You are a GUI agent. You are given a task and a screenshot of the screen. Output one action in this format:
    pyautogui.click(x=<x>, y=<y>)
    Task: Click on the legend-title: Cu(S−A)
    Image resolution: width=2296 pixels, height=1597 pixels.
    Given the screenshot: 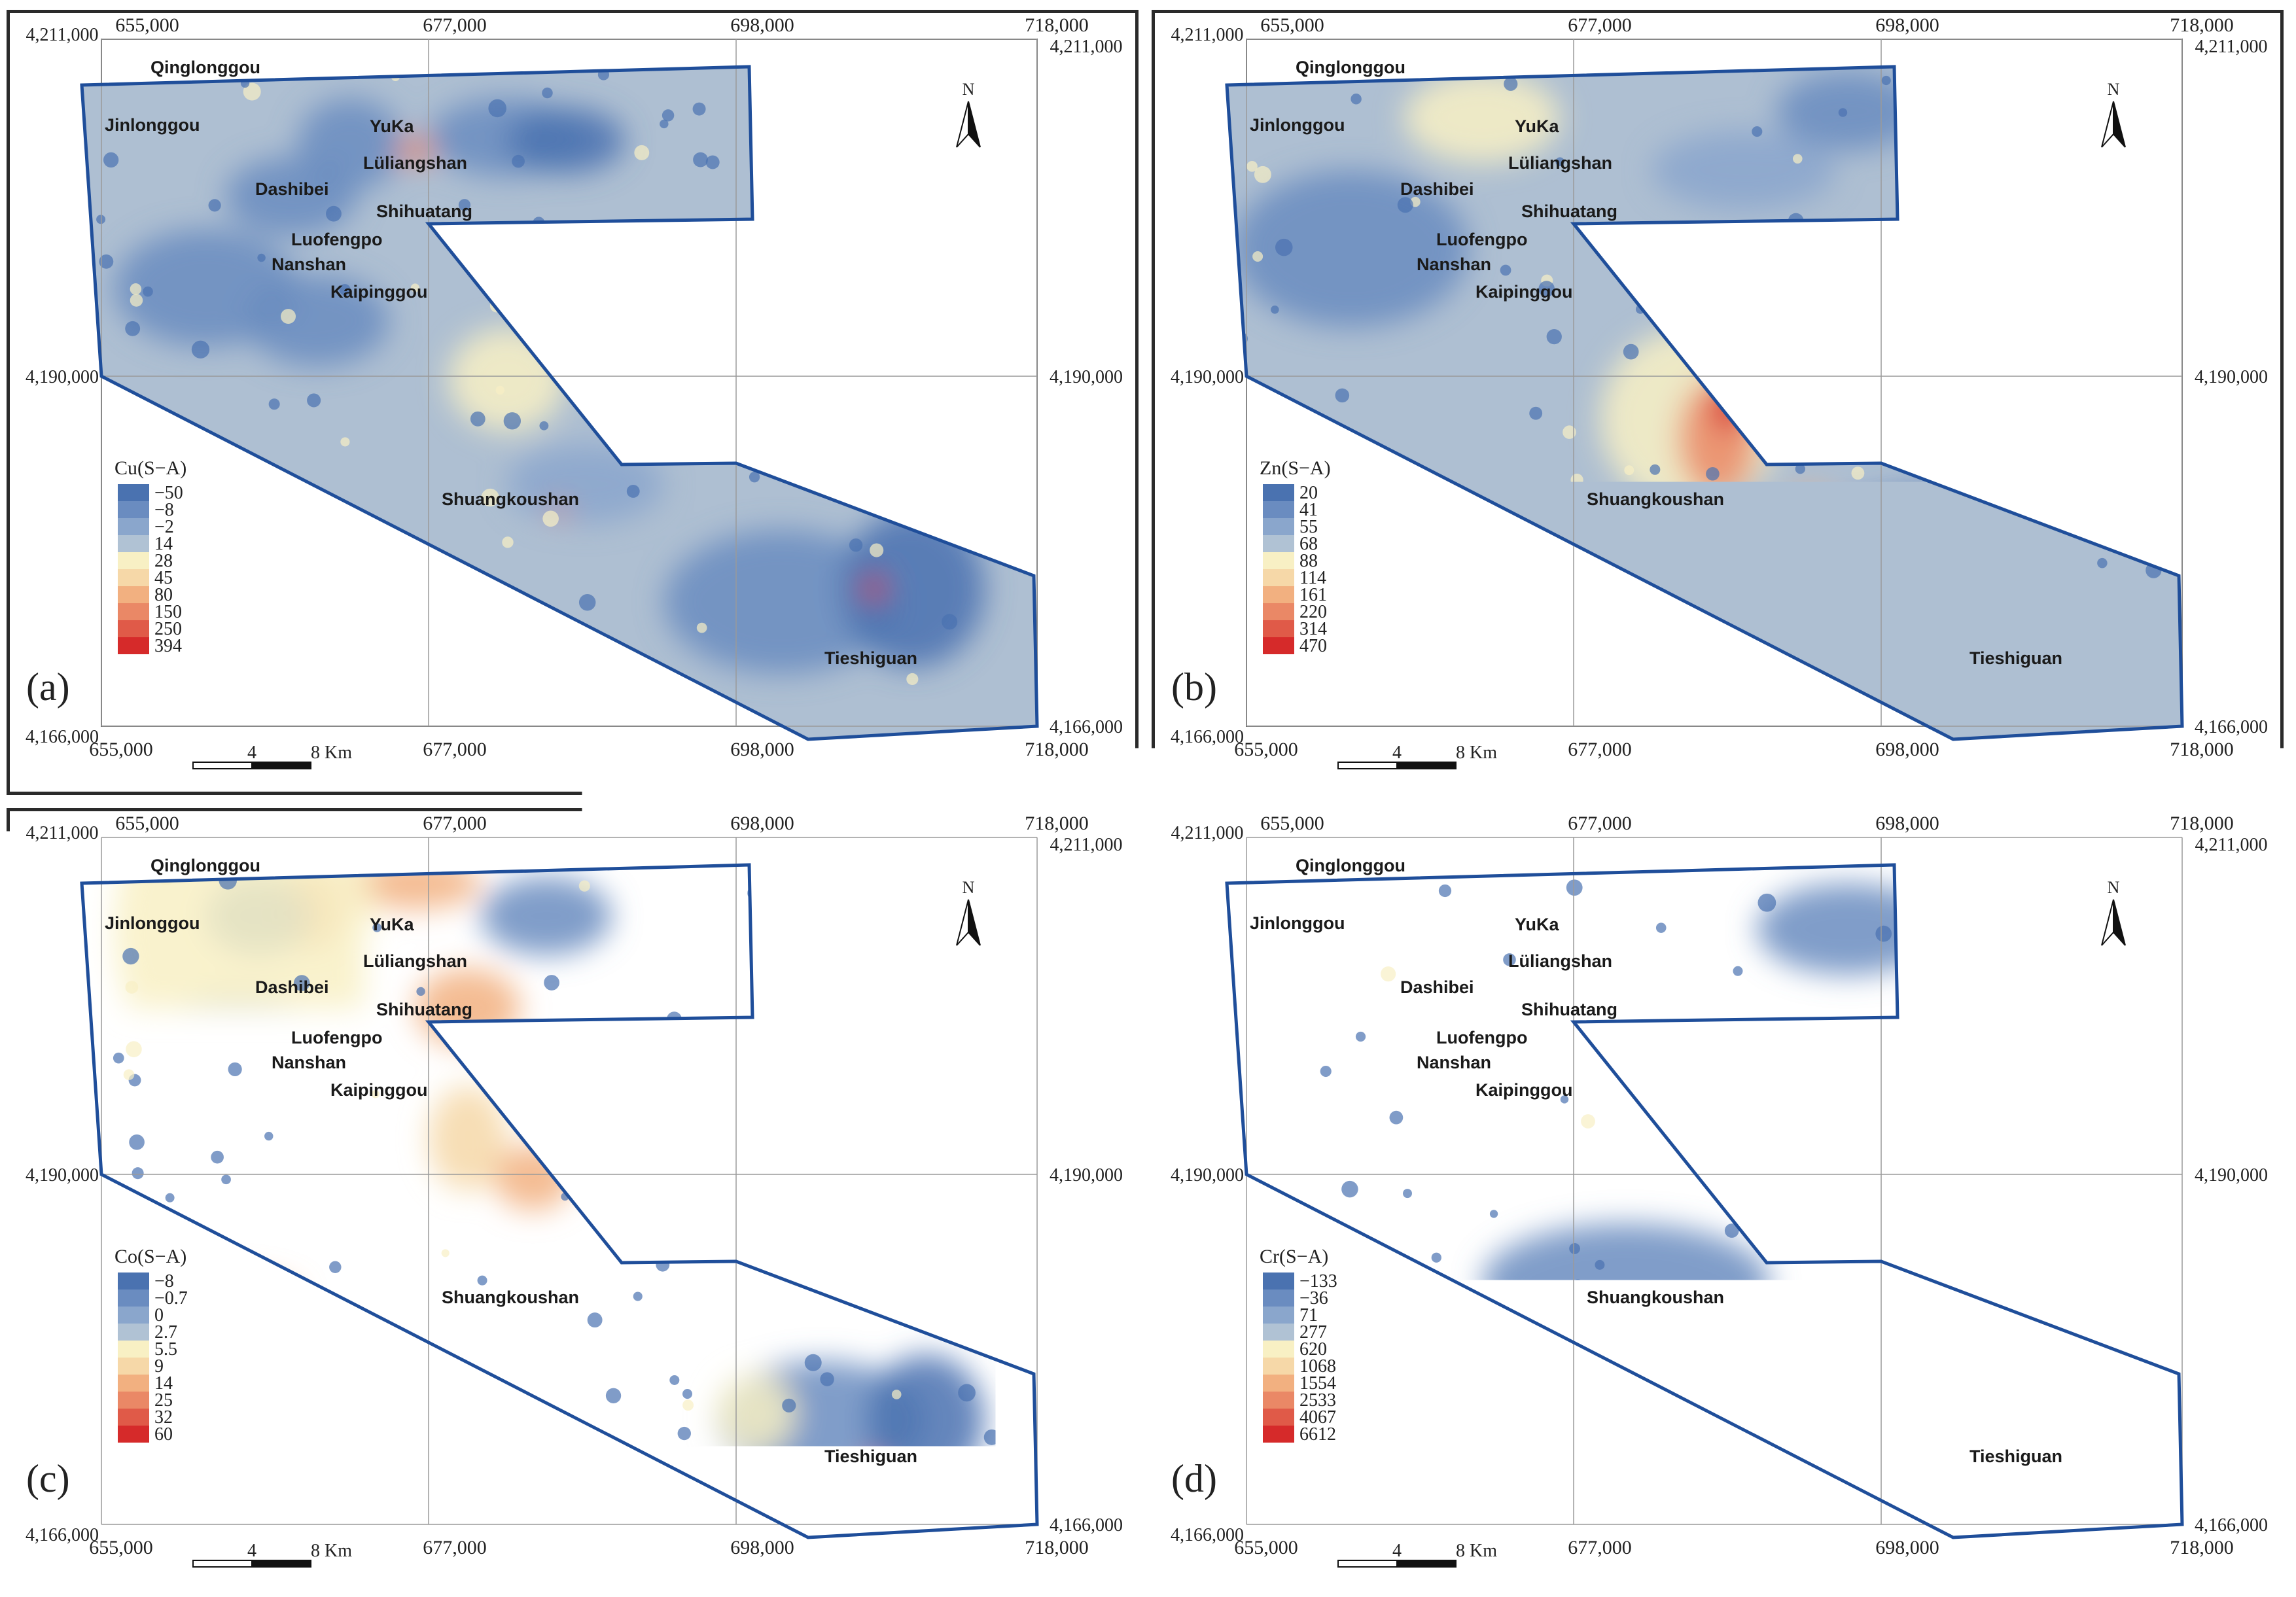 What is the action you would take?
    pyautogui.click(x=150, y=468)
    